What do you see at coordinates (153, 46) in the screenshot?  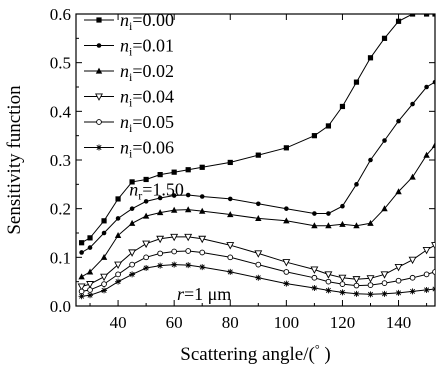 I see `legend-val: =0.01` at bounding box center [153, 46].